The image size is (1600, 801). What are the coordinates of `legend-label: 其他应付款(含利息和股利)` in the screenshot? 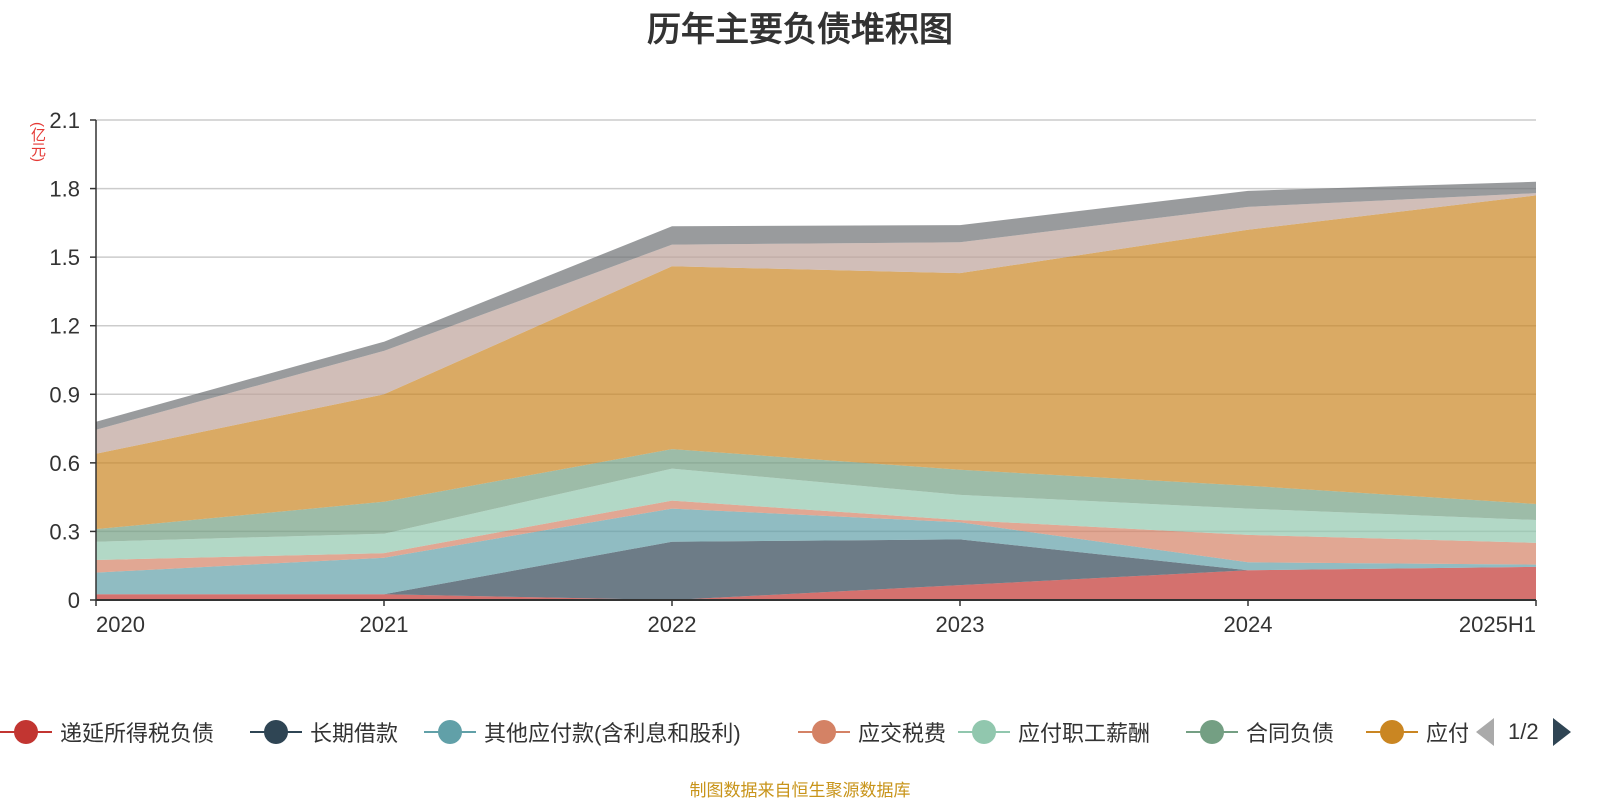 It's located at (612, 733).